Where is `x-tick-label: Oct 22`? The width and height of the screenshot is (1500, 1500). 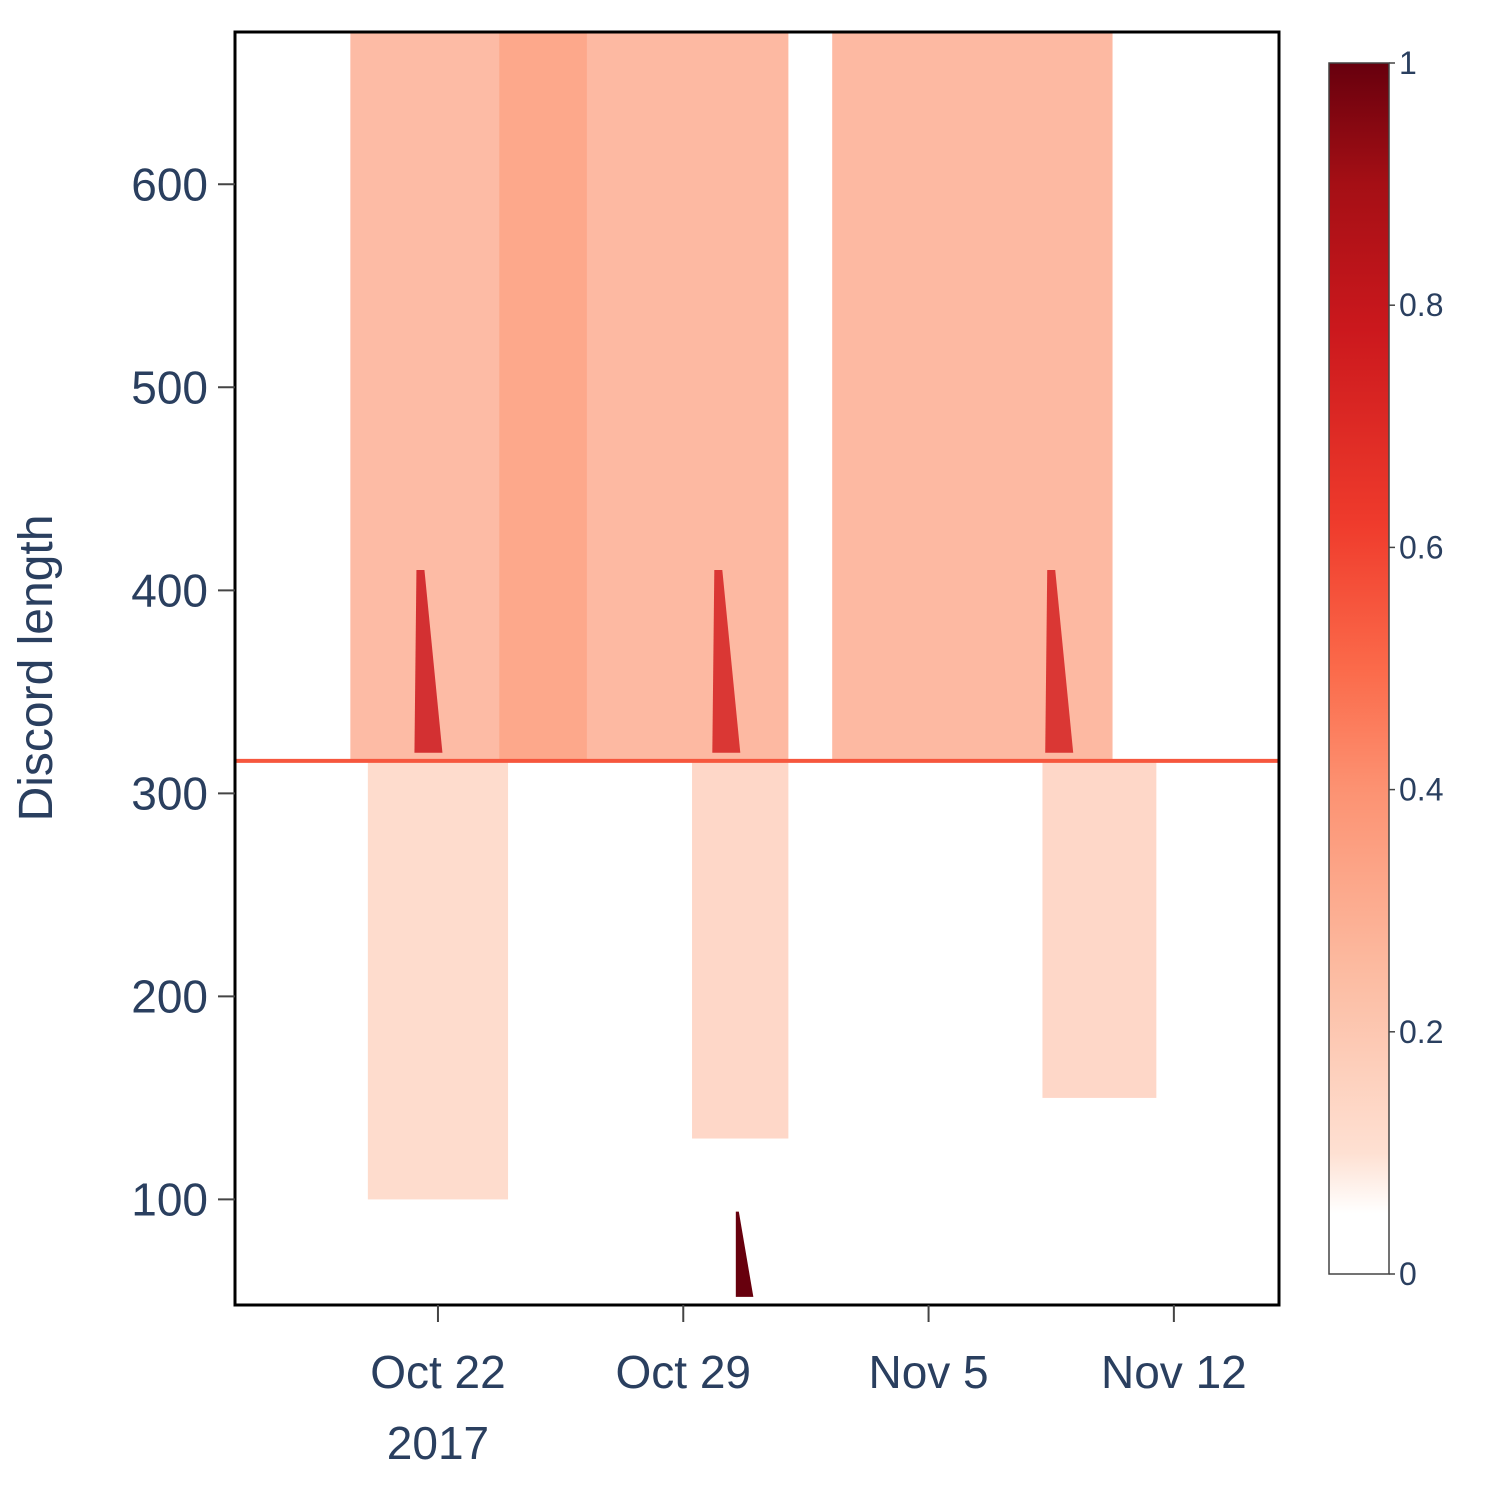
x-tick-label: Oct 22 is located at coordinates (438, 1372).